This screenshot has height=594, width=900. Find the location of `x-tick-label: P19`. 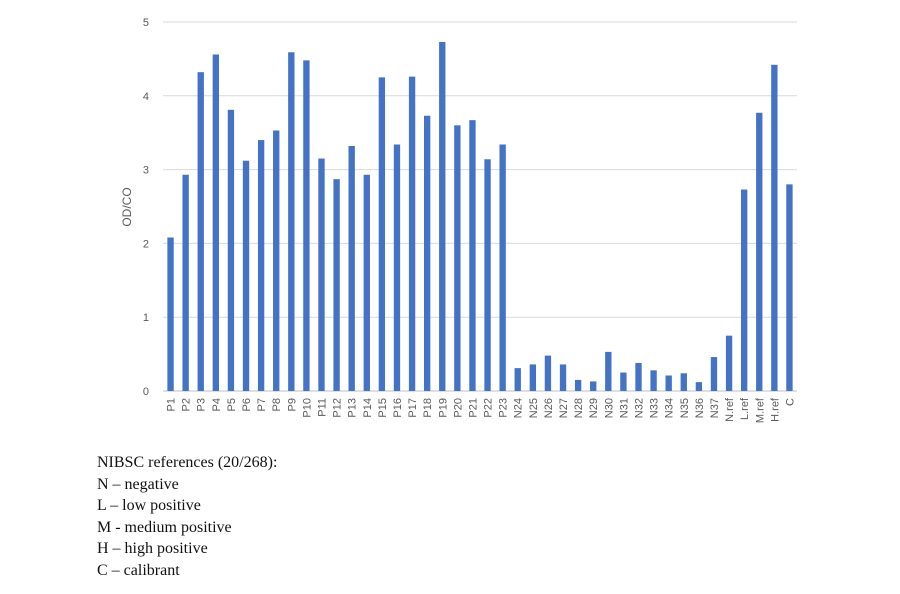

x-tick-label: P19 is located at coordinates (443, 408).